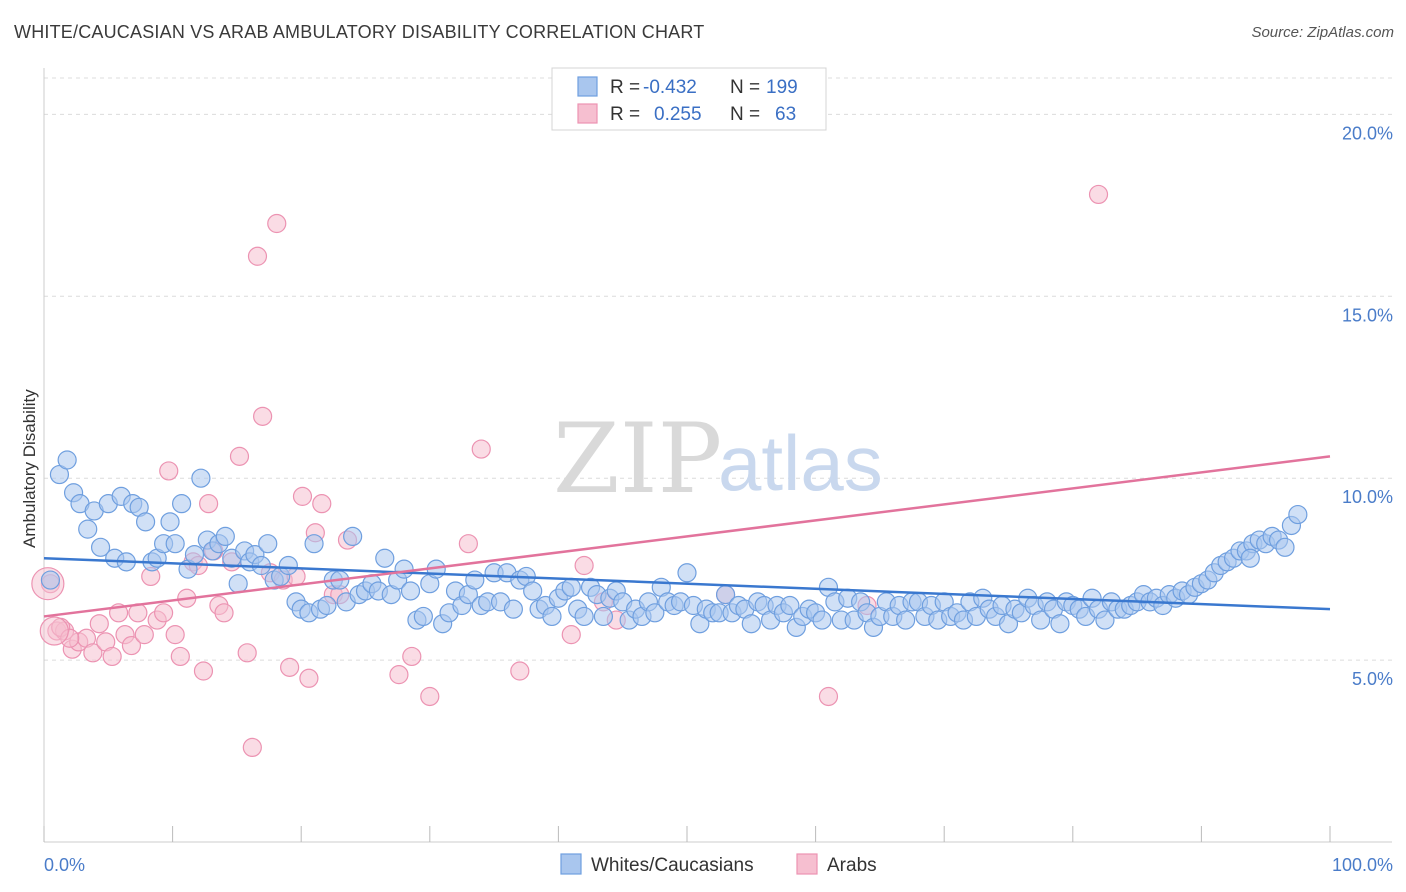 Image resolution: width=1406 pixels, height=892 pixels. What do you see at coordinates (1322, 32) in the screenshot?
I see `source-credit: Source: ZipAtlas.com` at bounding box center [1322, 32].